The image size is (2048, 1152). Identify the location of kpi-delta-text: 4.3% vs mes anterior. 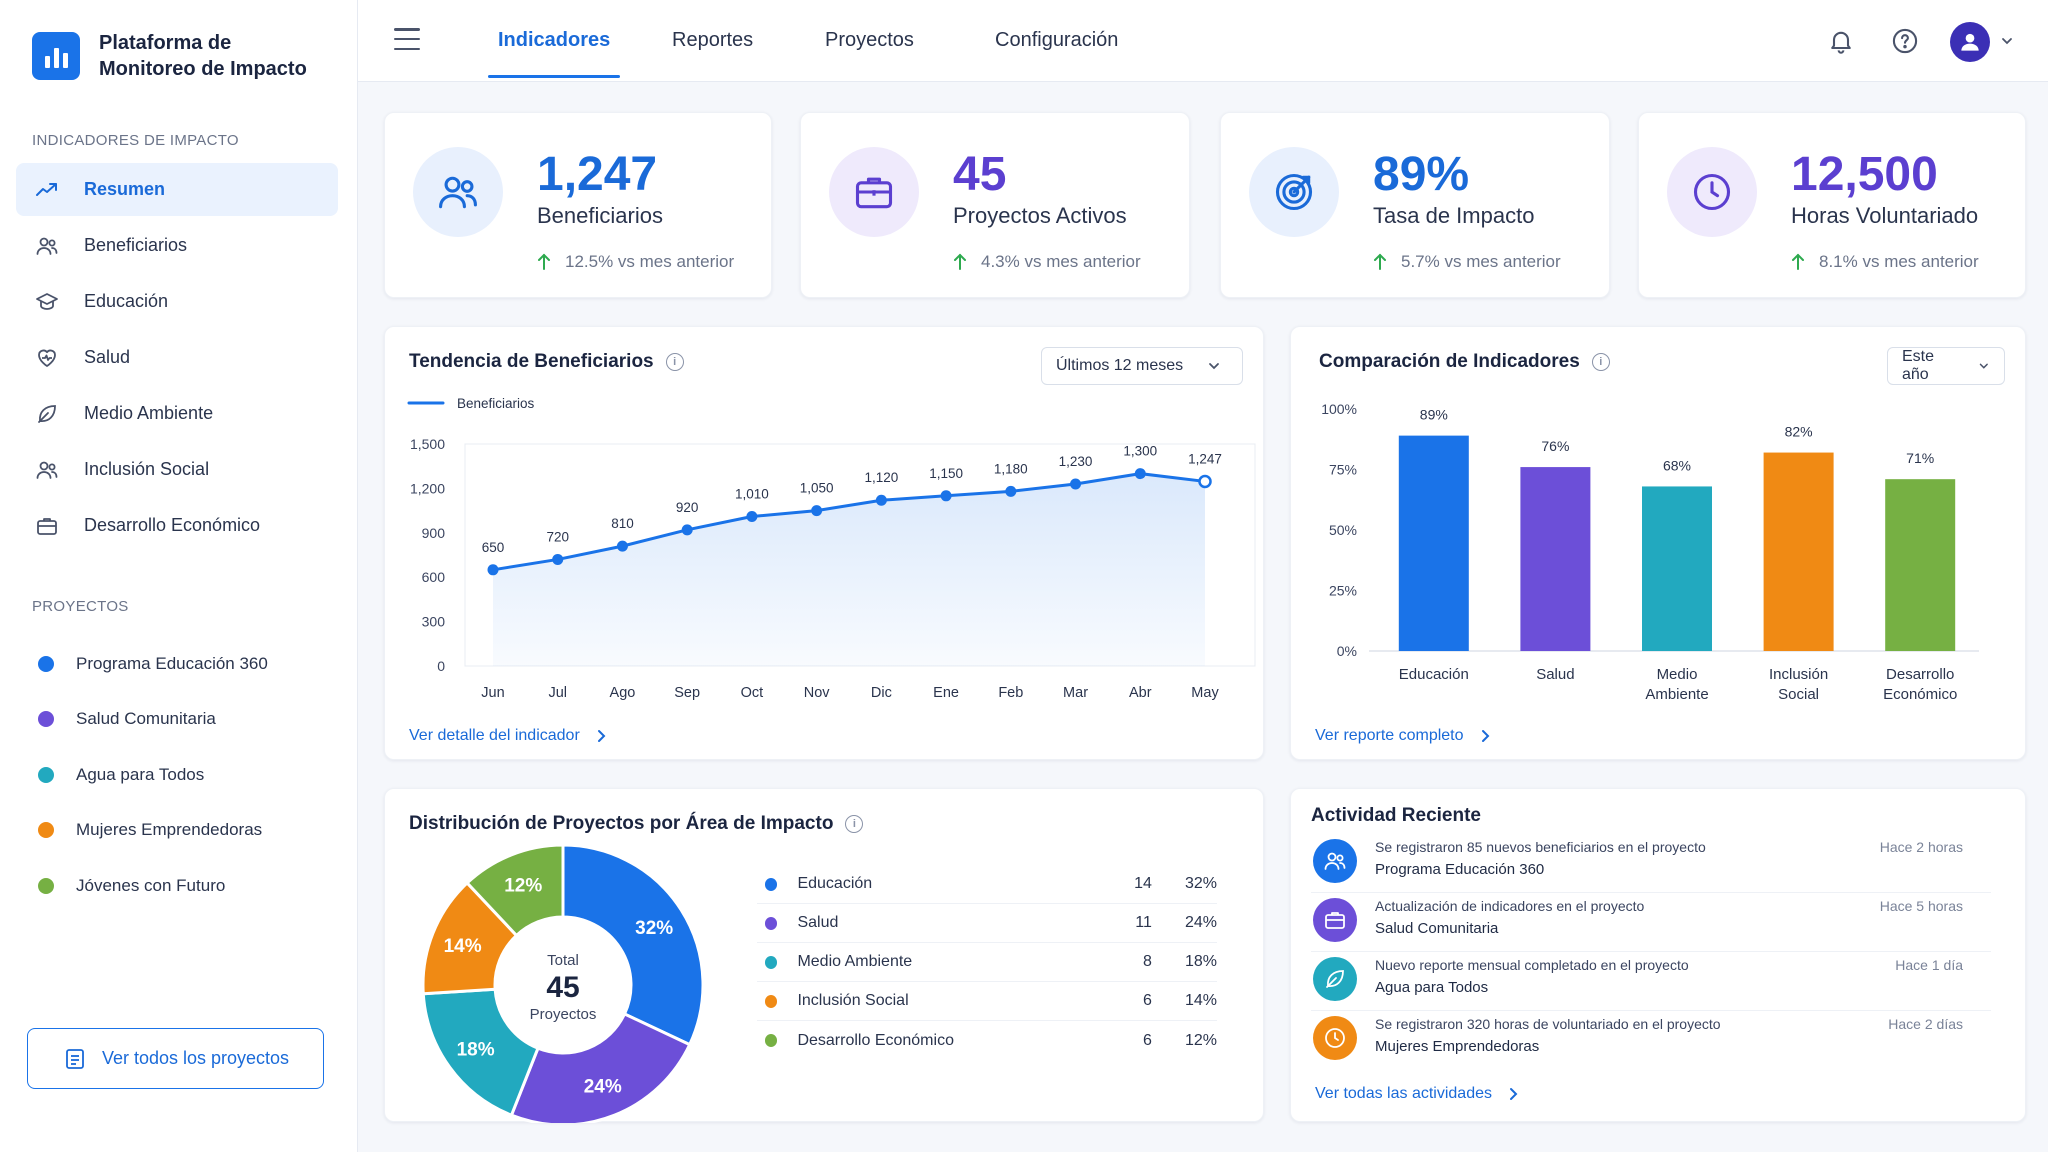
(1061, 261).